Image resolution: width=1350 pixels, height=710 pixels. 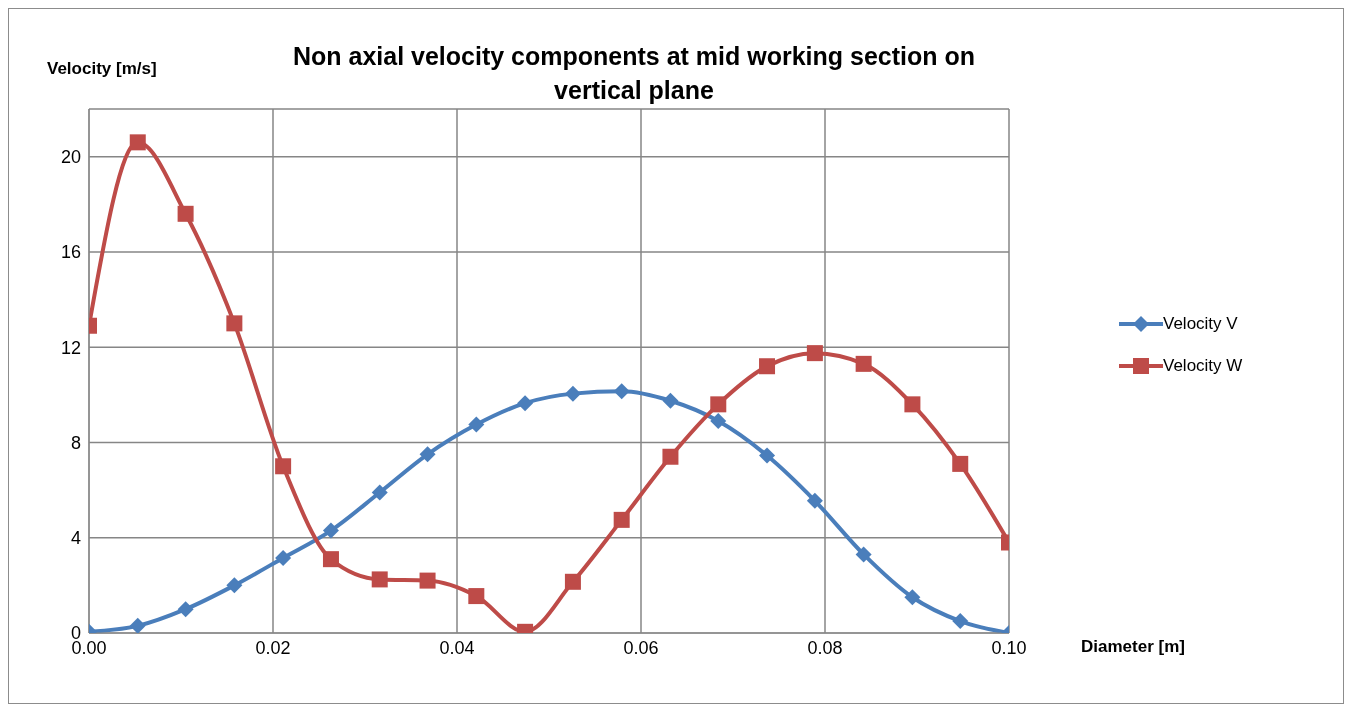 I want to click on legend-label: Velocity W, so click(x=1203, y=366).